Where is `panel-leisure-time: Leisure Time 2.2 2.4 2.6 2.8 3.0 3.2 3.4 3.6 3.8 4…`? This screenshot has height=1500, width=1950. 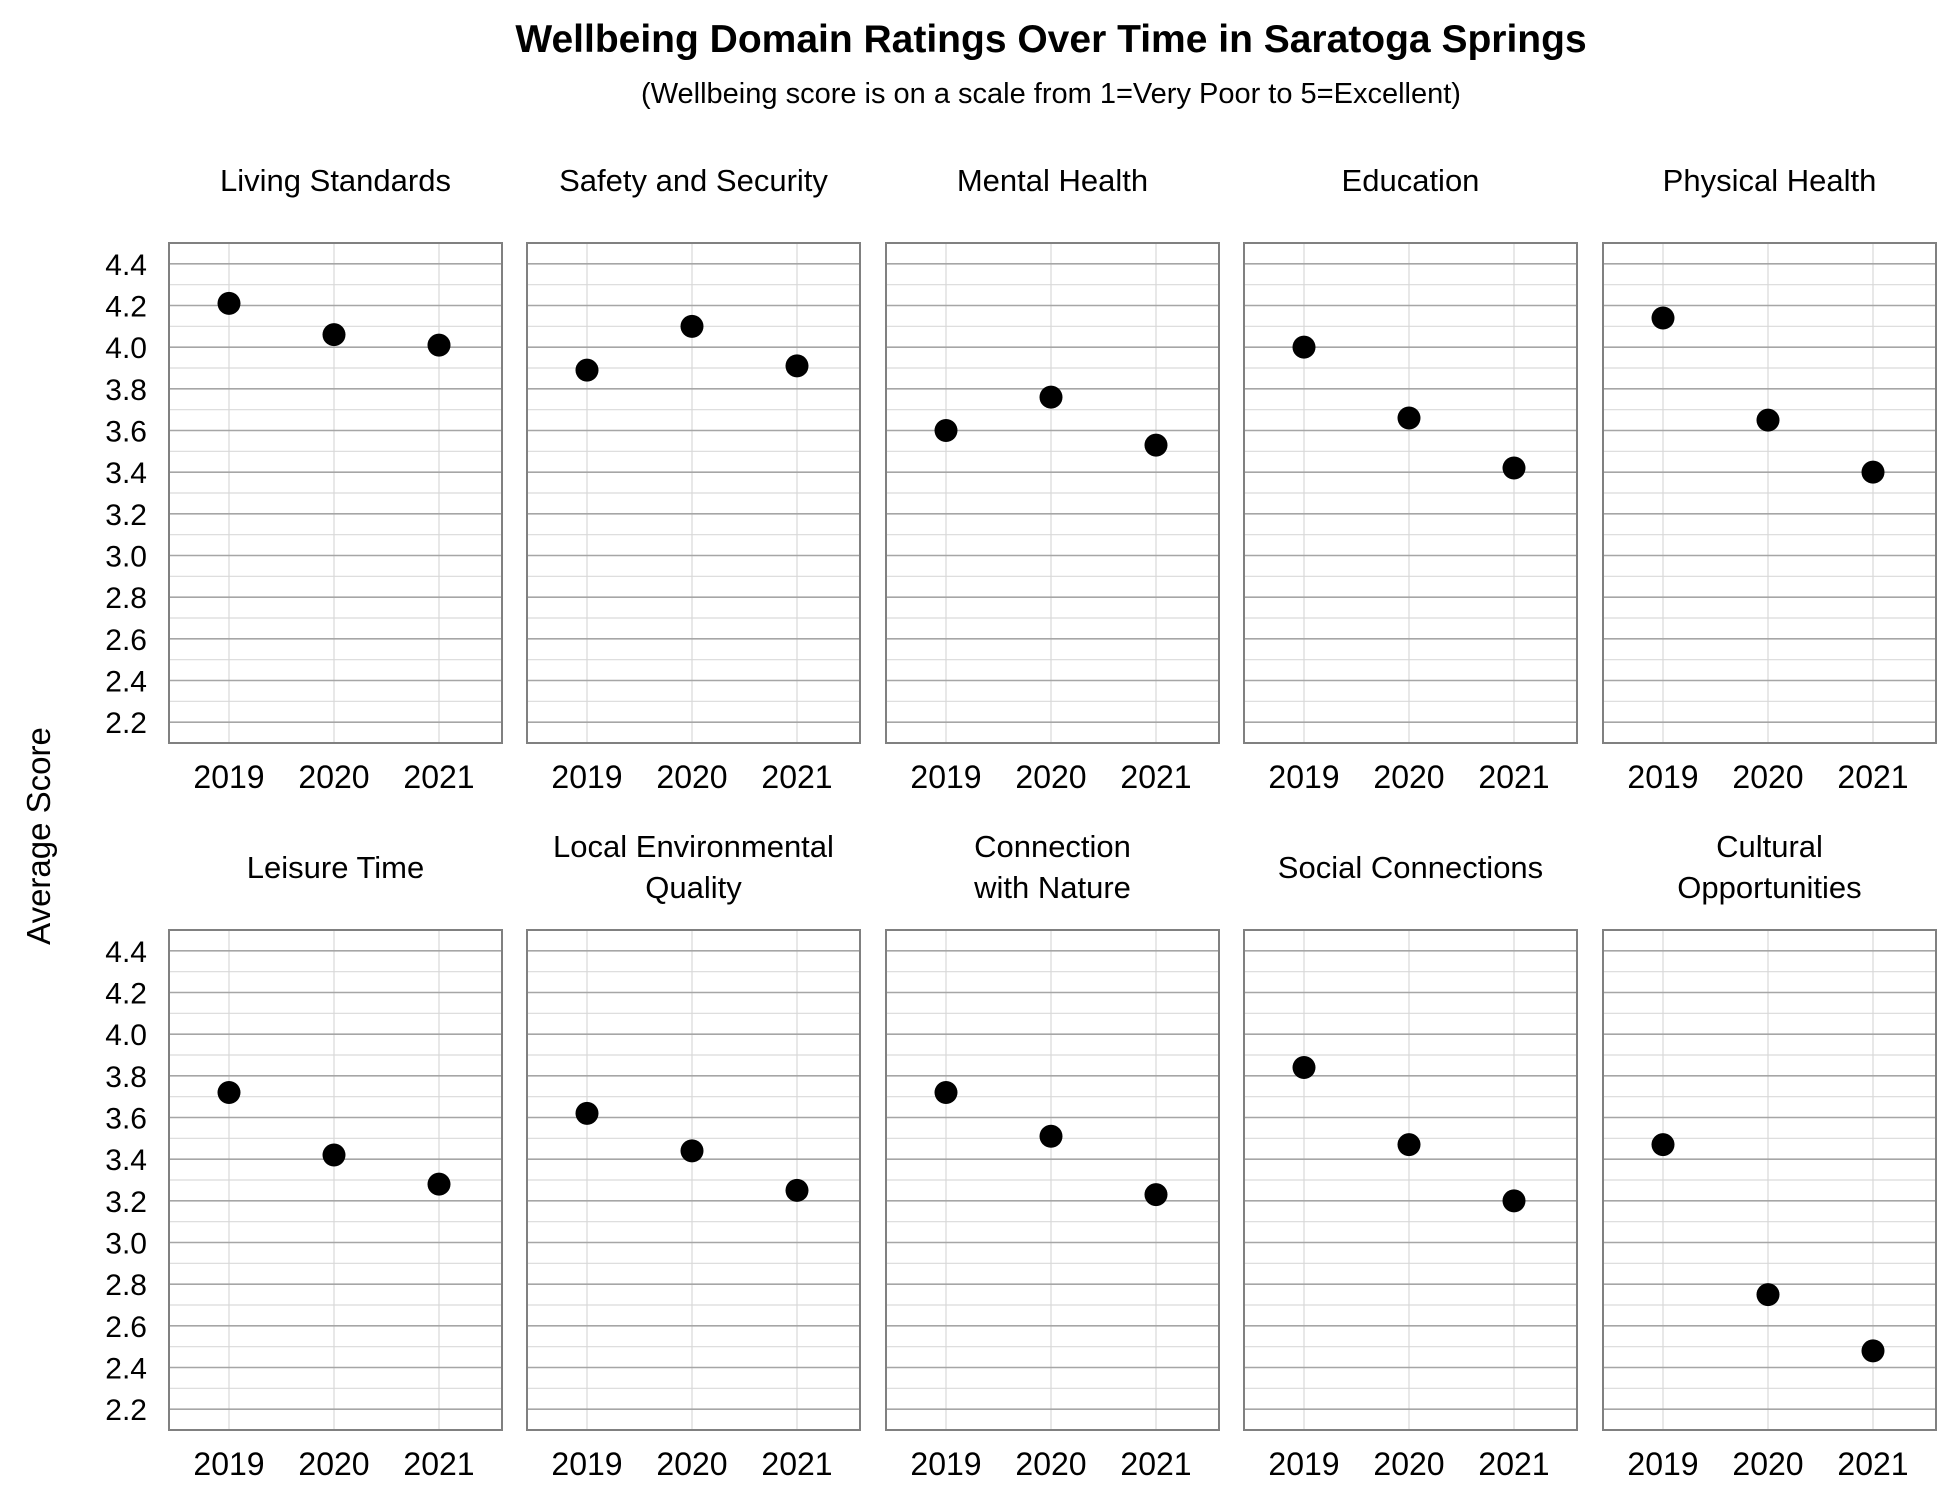 panel-leisure-time: Leisure Time 2.2 2.4 2.6 2.8 3.0 3.2 3.4 3.6 3.8 4… is located at coordinates (304, 1166).